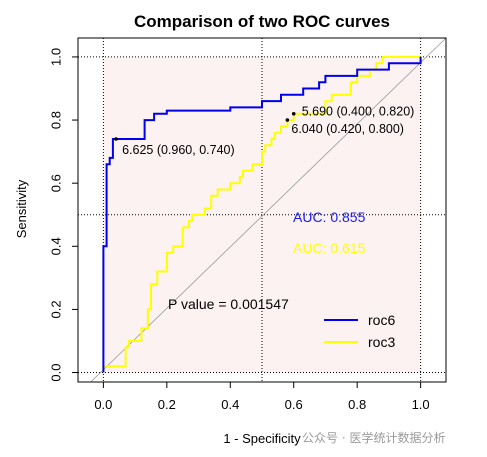  Describe the element at coordinates (381, 320) in the screenshot. I see `legend-label-roc6: roc6` at that location.